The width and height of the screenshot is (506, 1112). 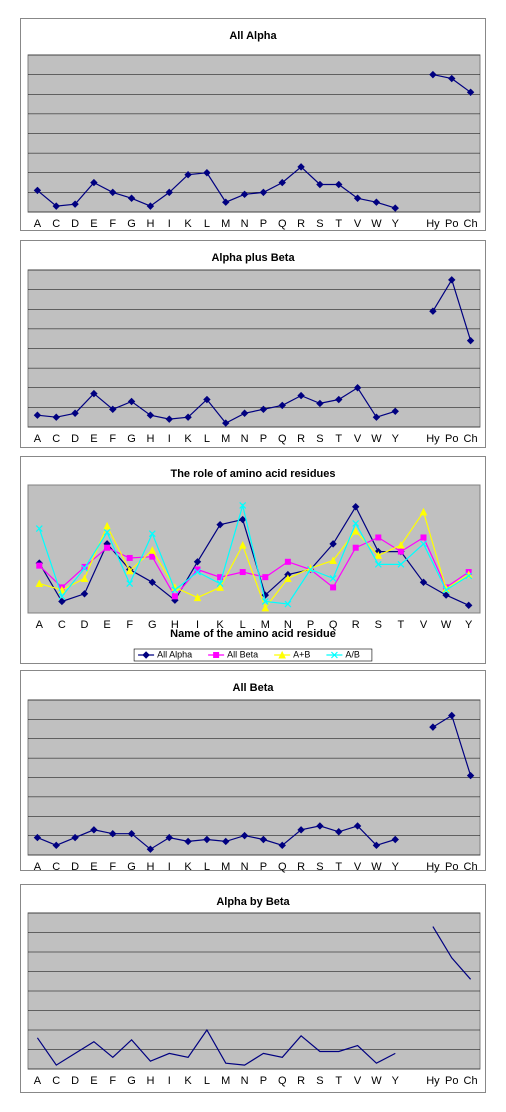 I want to click on x-tick-label: F, so click(x=112, y=1081).